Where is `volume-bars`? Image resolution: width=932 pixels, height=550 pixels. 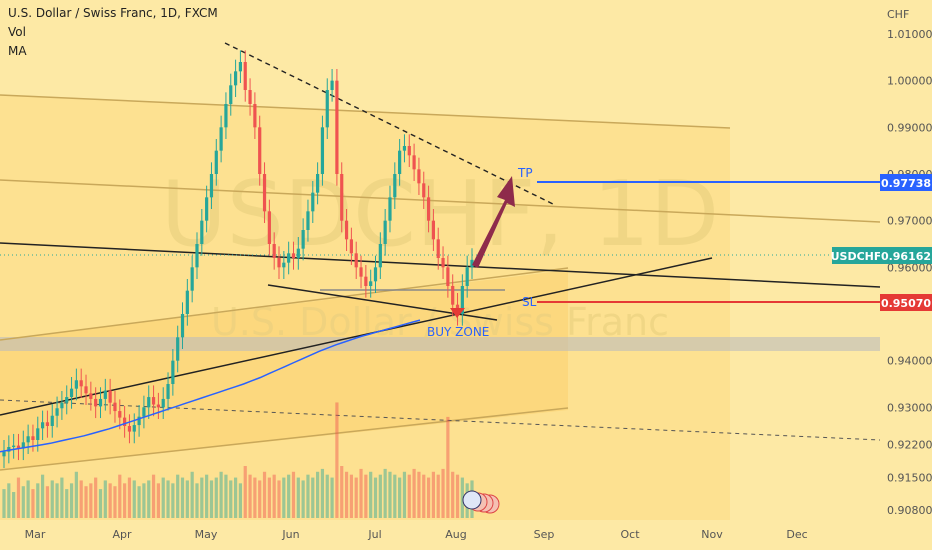 volume-bars is located at coordinates (238, 460).